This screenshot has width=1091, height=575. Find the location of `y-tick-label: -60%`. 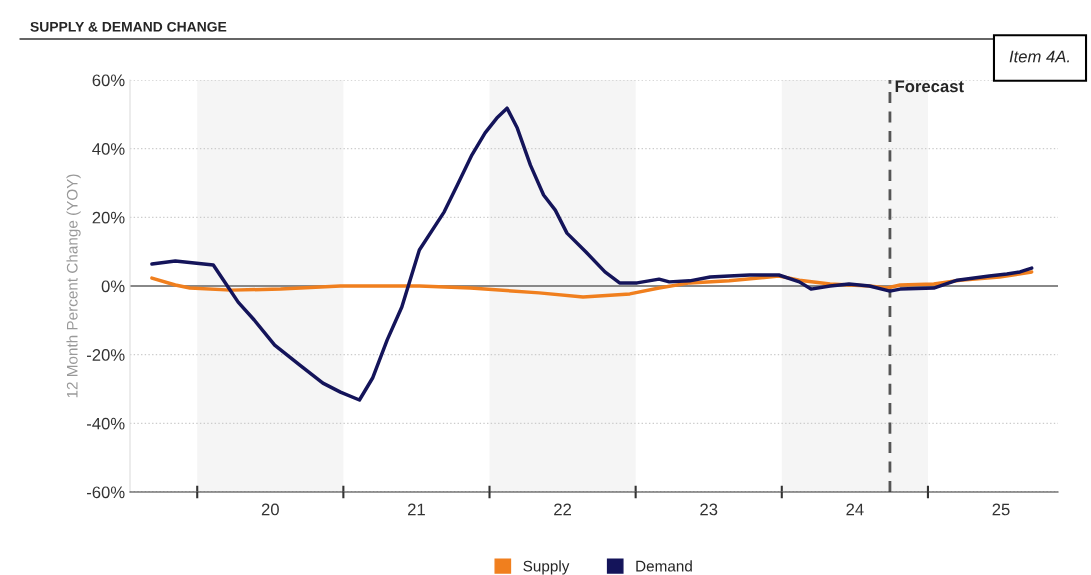

y-tick-label: -60% is located at coordinates (105, 492).